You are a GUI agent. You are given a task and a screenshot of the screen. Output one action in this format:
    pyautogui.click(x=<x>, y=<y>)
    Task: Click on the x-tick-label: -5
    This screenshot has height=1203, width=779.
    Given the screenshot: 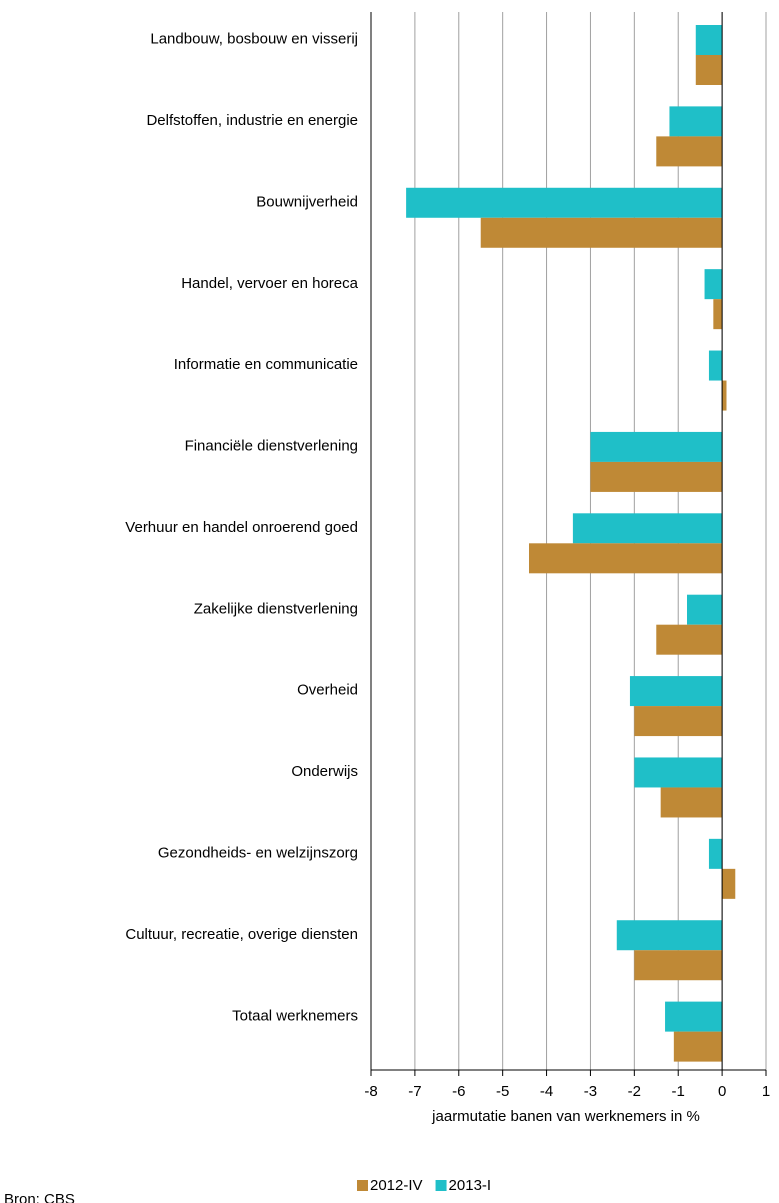 What is the action you would take?
    pyautogui.click(x=502, y=1091)
    